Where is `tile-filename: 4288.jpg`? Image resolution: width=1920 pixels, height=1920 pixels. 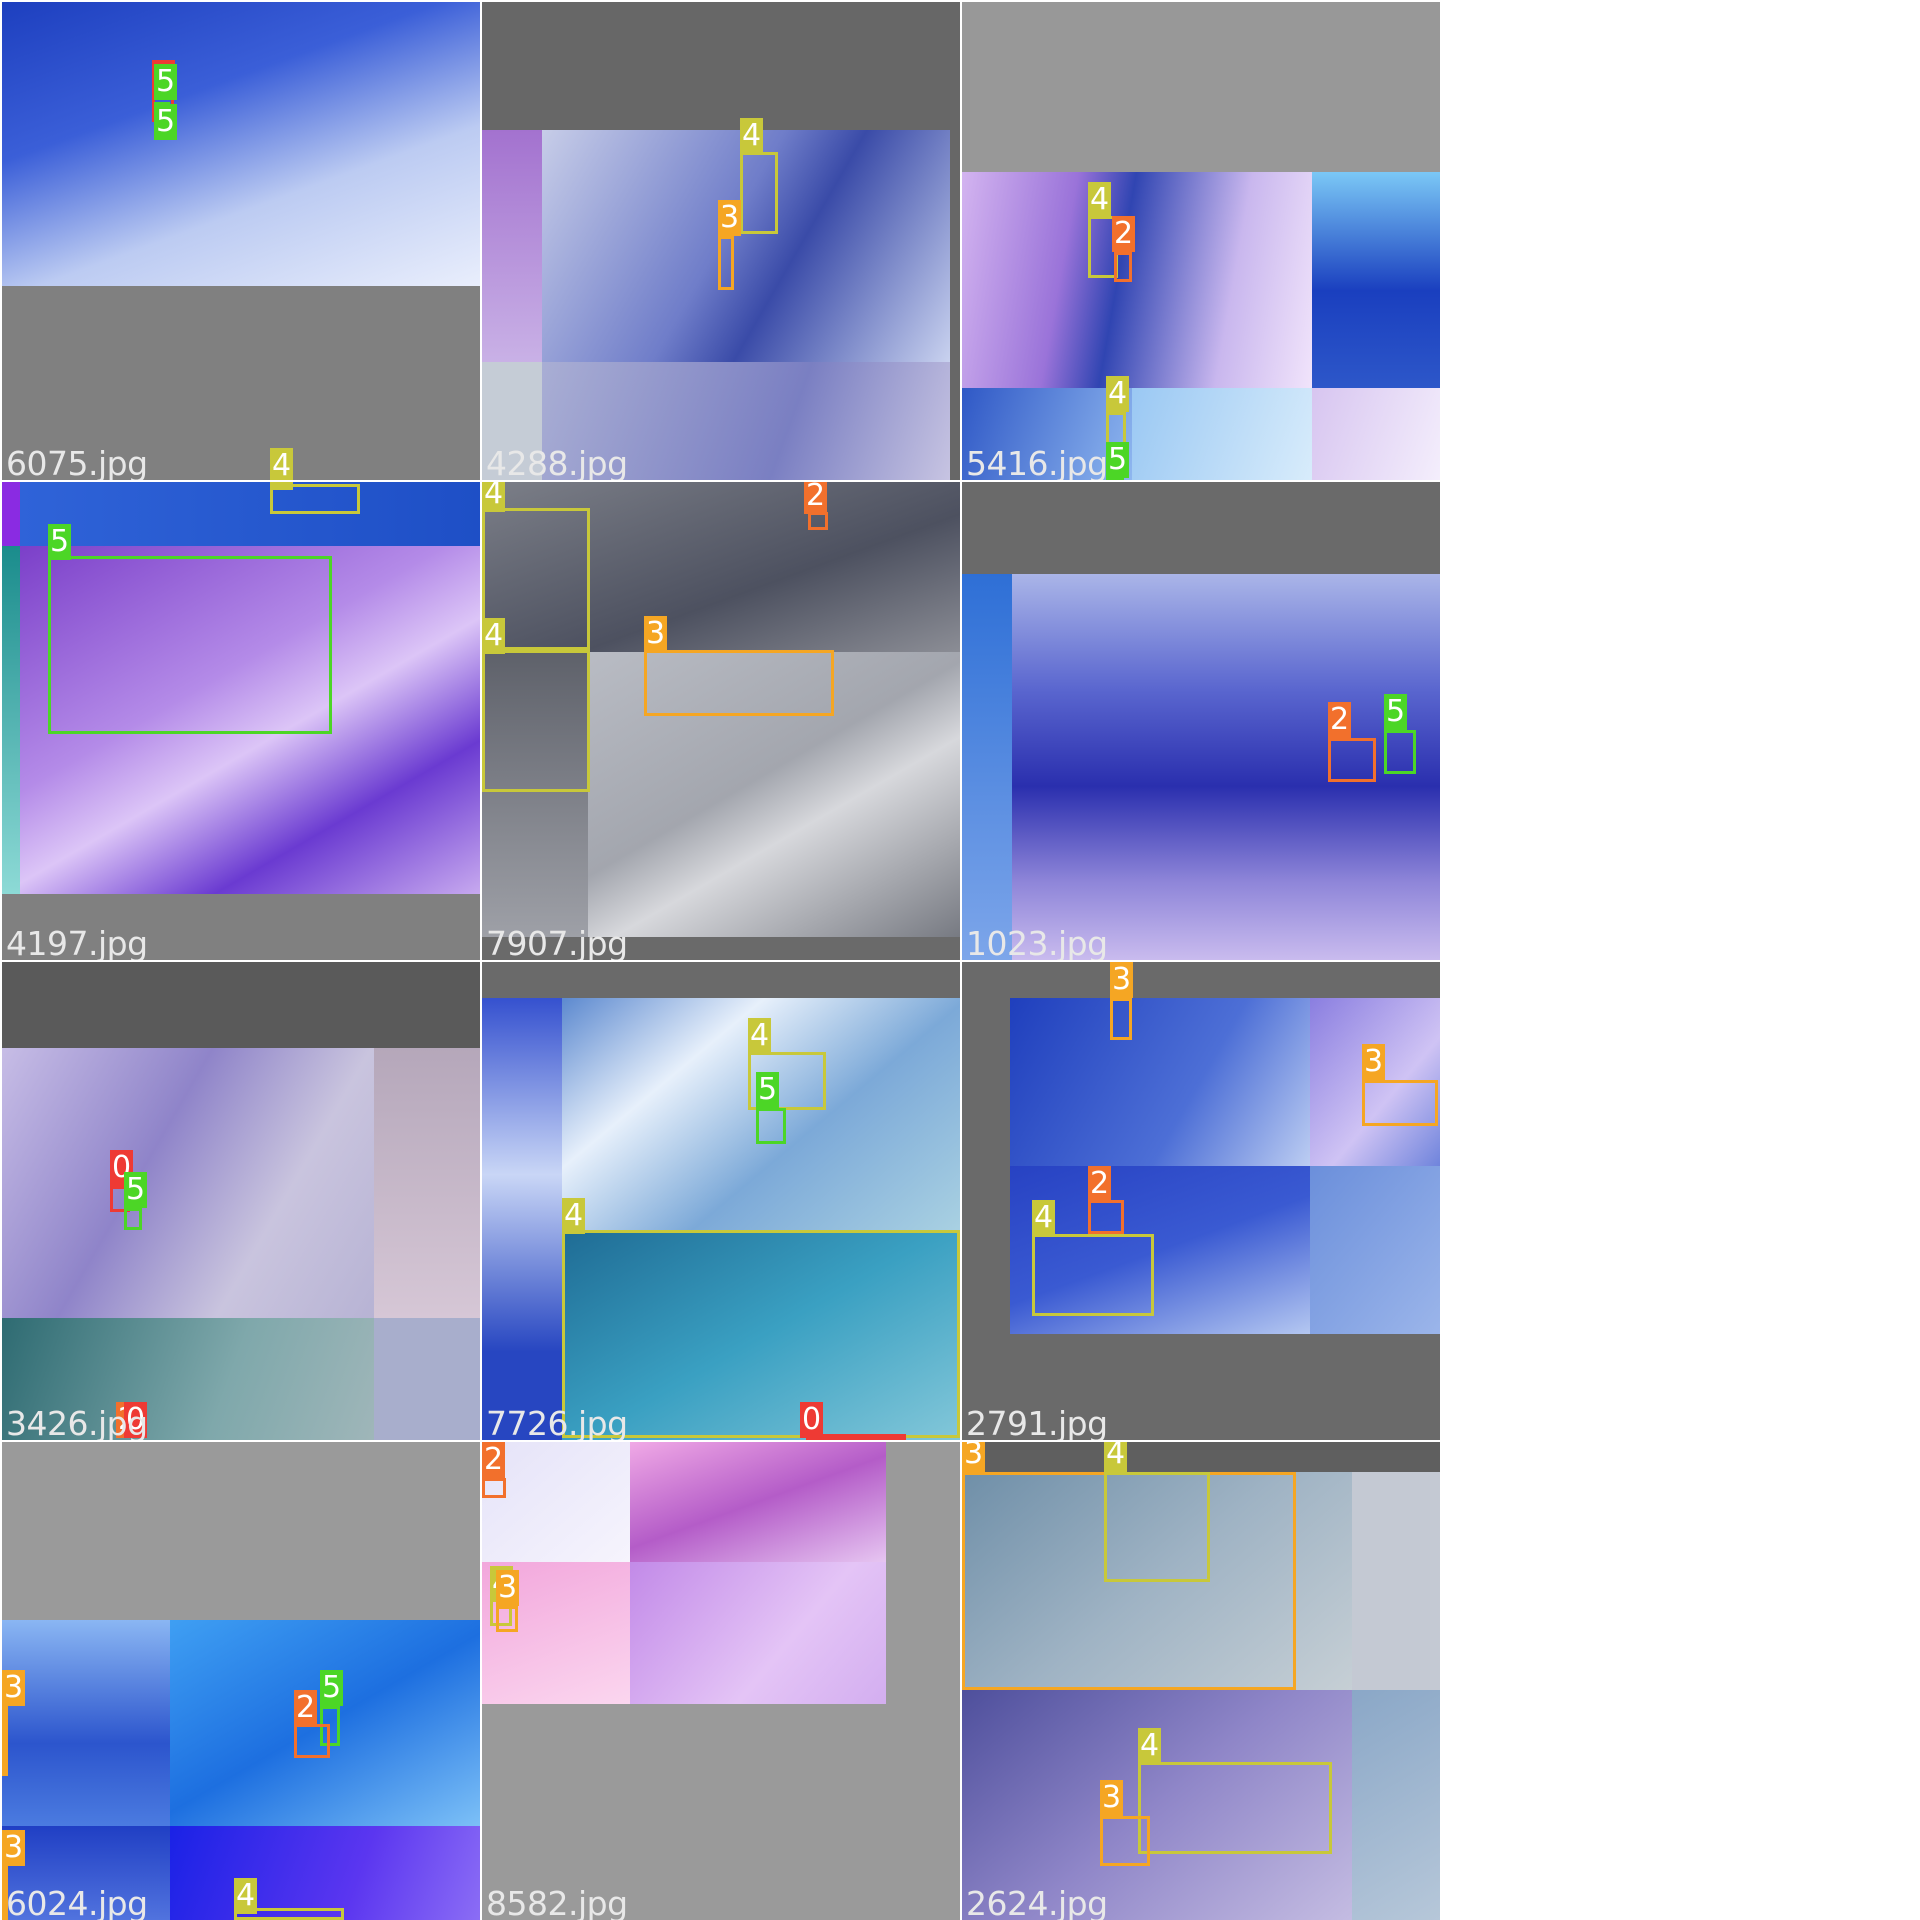
tile-filename: 4288.jpg is located at coordinates (557, 462).